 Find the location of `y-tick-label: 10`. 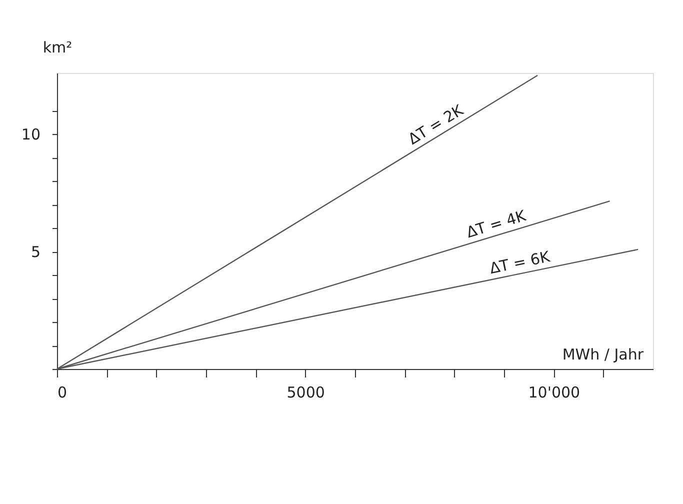

y-tick-label: 10 is located at coordinates (30, 135).